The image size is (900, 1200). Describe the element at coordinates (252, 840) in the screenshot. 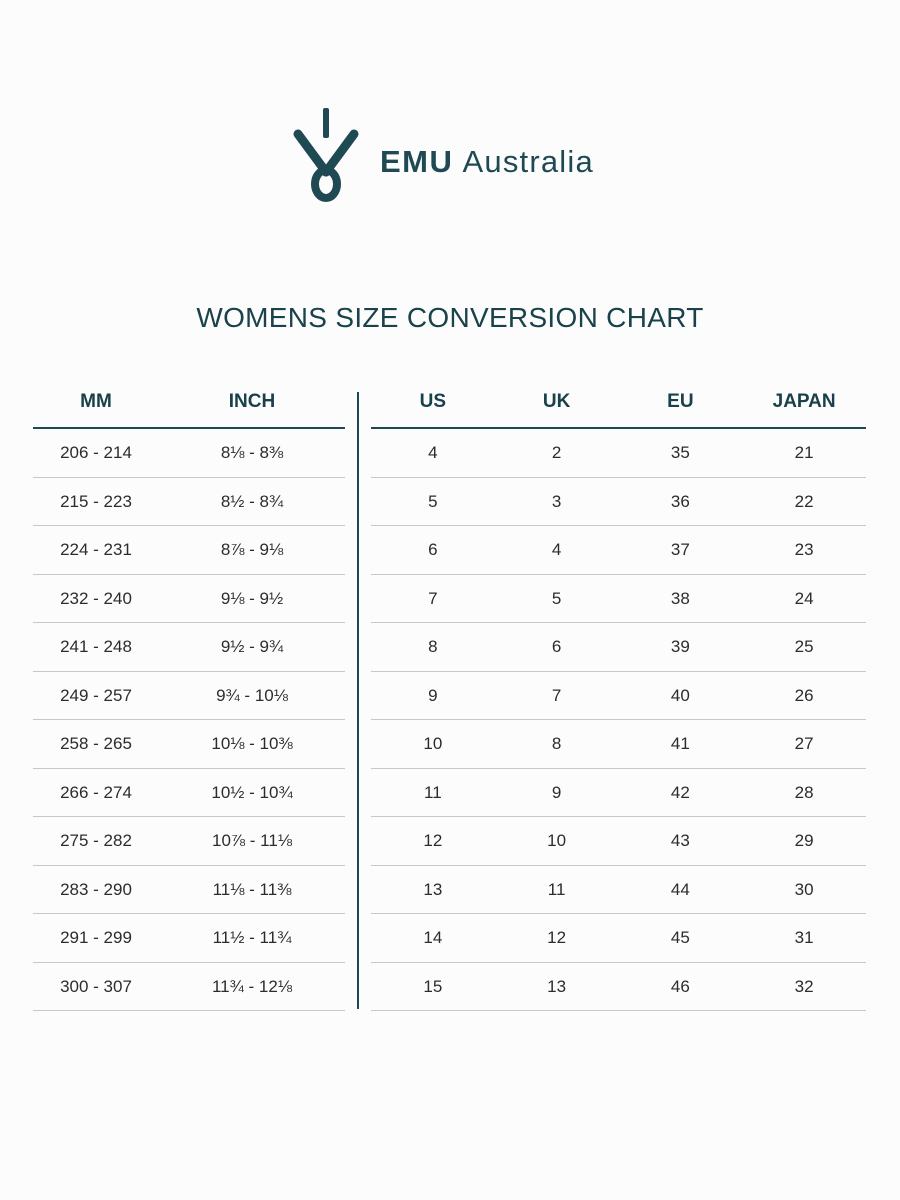

I see `cell-inch: 10⅞ - 11⅛` at that location.